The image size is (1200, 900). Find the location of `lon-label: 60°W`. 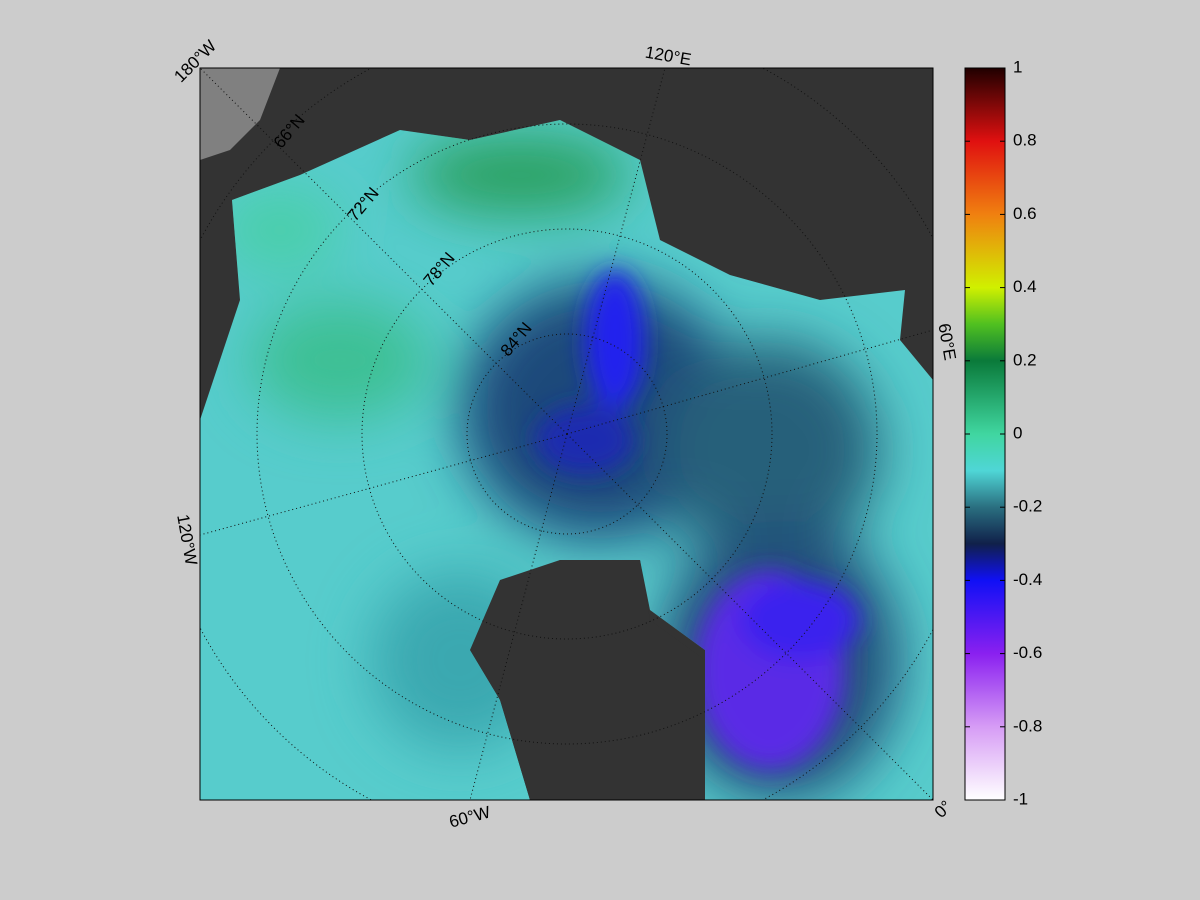

lon-label: 60°W is located at coordinates (469, 816).